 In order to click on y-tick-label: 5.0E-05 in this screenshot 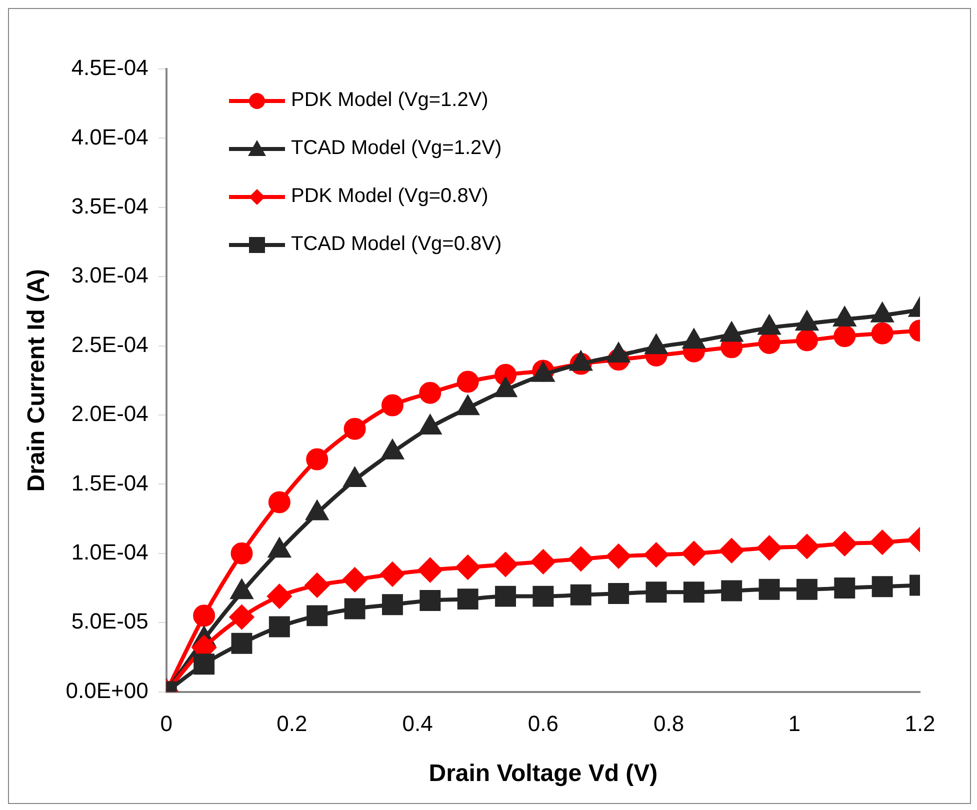, I will do `click(109, 621)`.